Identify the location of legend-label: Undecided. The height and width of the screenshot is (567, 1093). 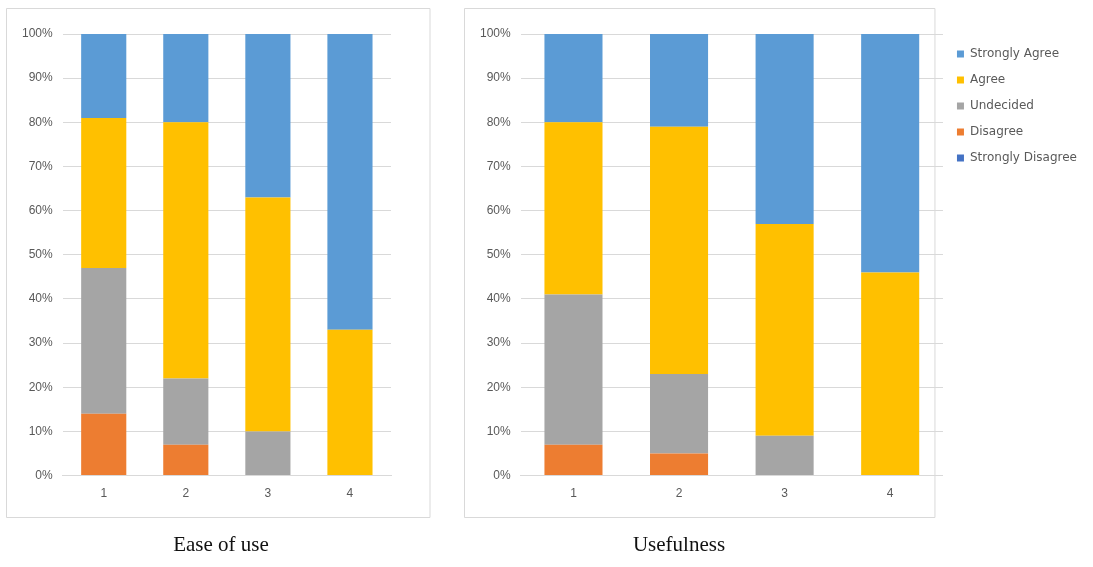
(1001, 105).